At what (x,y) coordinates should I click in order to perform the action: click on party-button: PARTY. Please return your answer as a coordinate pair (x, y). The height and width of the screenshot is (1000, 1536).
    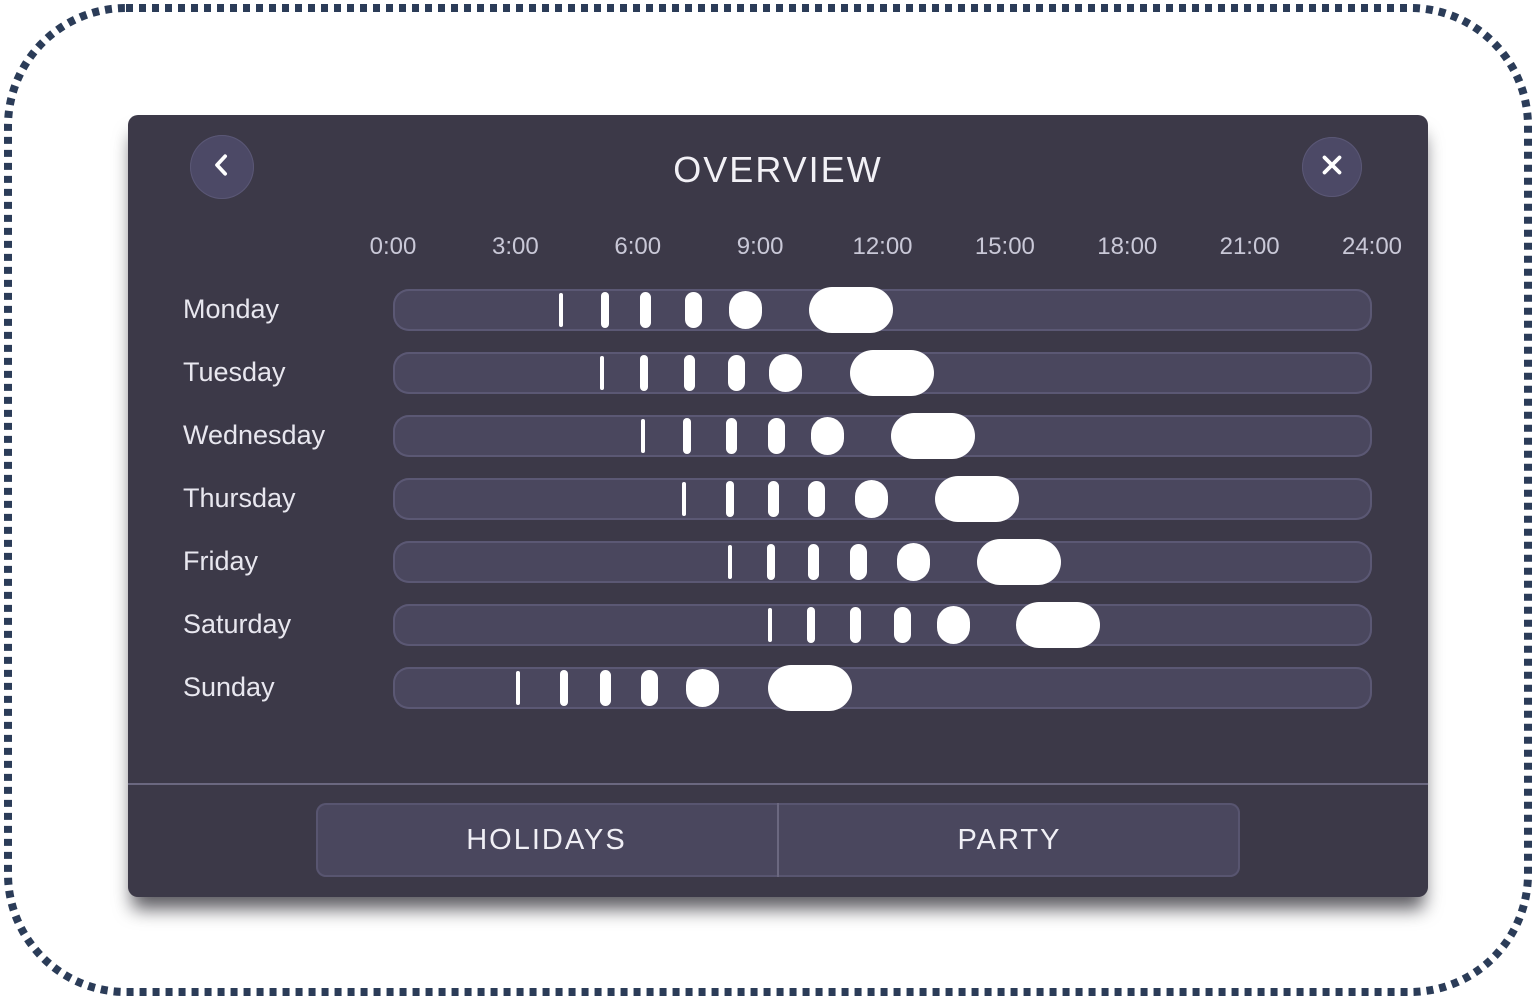
    Looking at the image, I should click on (1008, 840).